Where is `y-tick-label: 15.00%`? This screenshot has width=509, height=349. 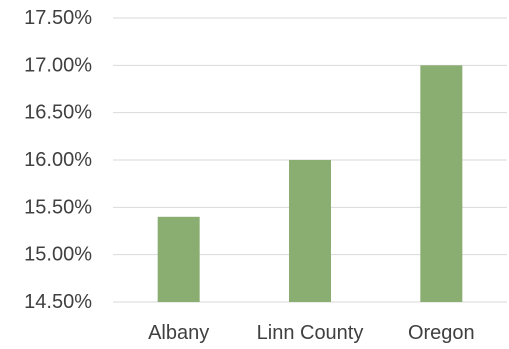 y-tick-label: 15.00% is located at coordinates (58, 255).